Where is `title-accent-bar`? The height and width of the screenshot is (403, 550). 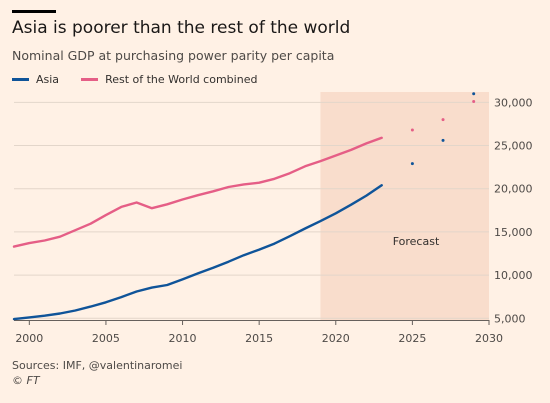
title-accent-bar is located at coordinates (34, 11).